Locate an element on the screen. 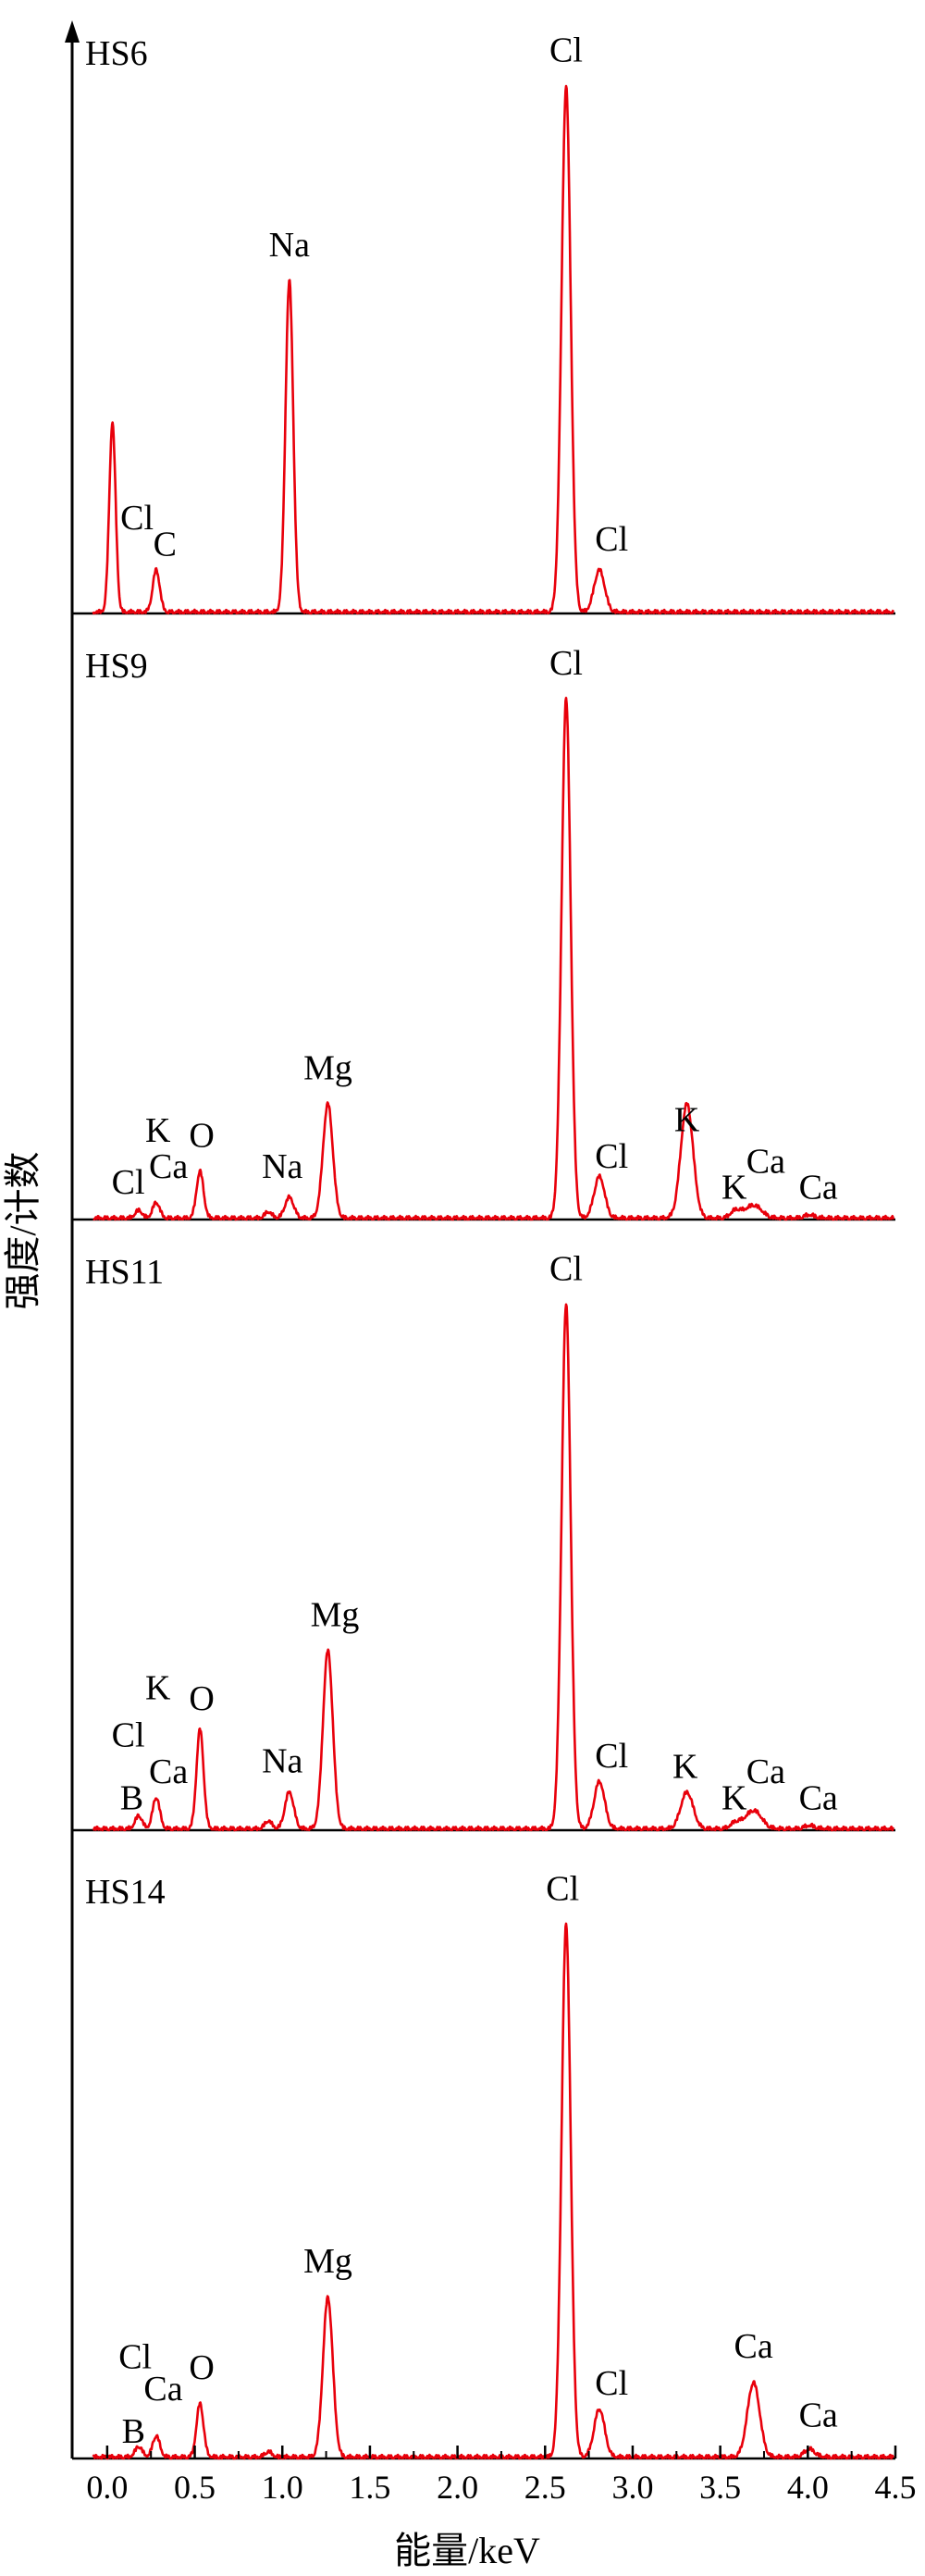 This screenshot has height=2576, width=925. y-axis-arrow-icon is located at coordinates (73, 32).